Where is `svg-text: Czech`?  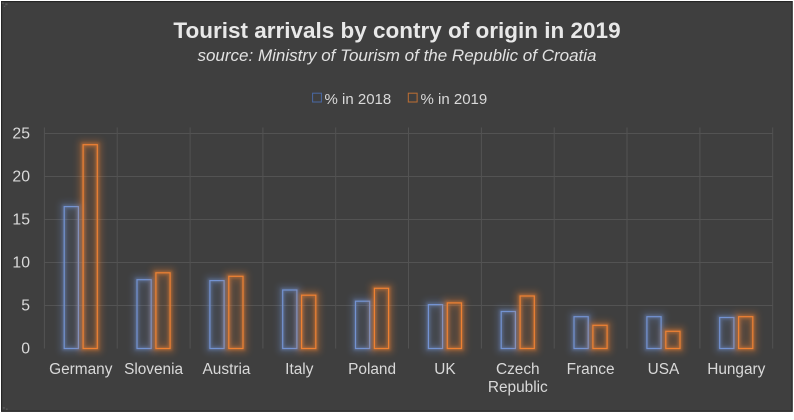
svg-text: Czech is located at coordinates (518, 369).